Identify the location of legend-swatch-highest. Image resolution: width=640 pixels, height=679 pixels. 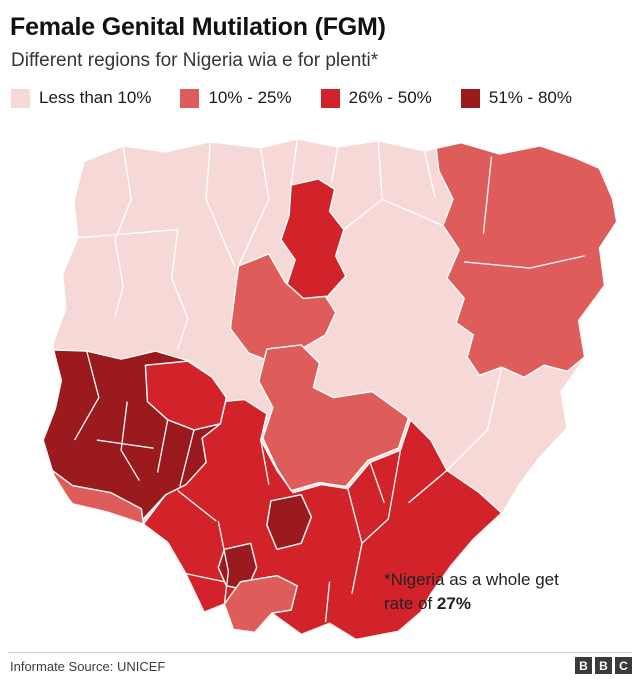
(470, 98).